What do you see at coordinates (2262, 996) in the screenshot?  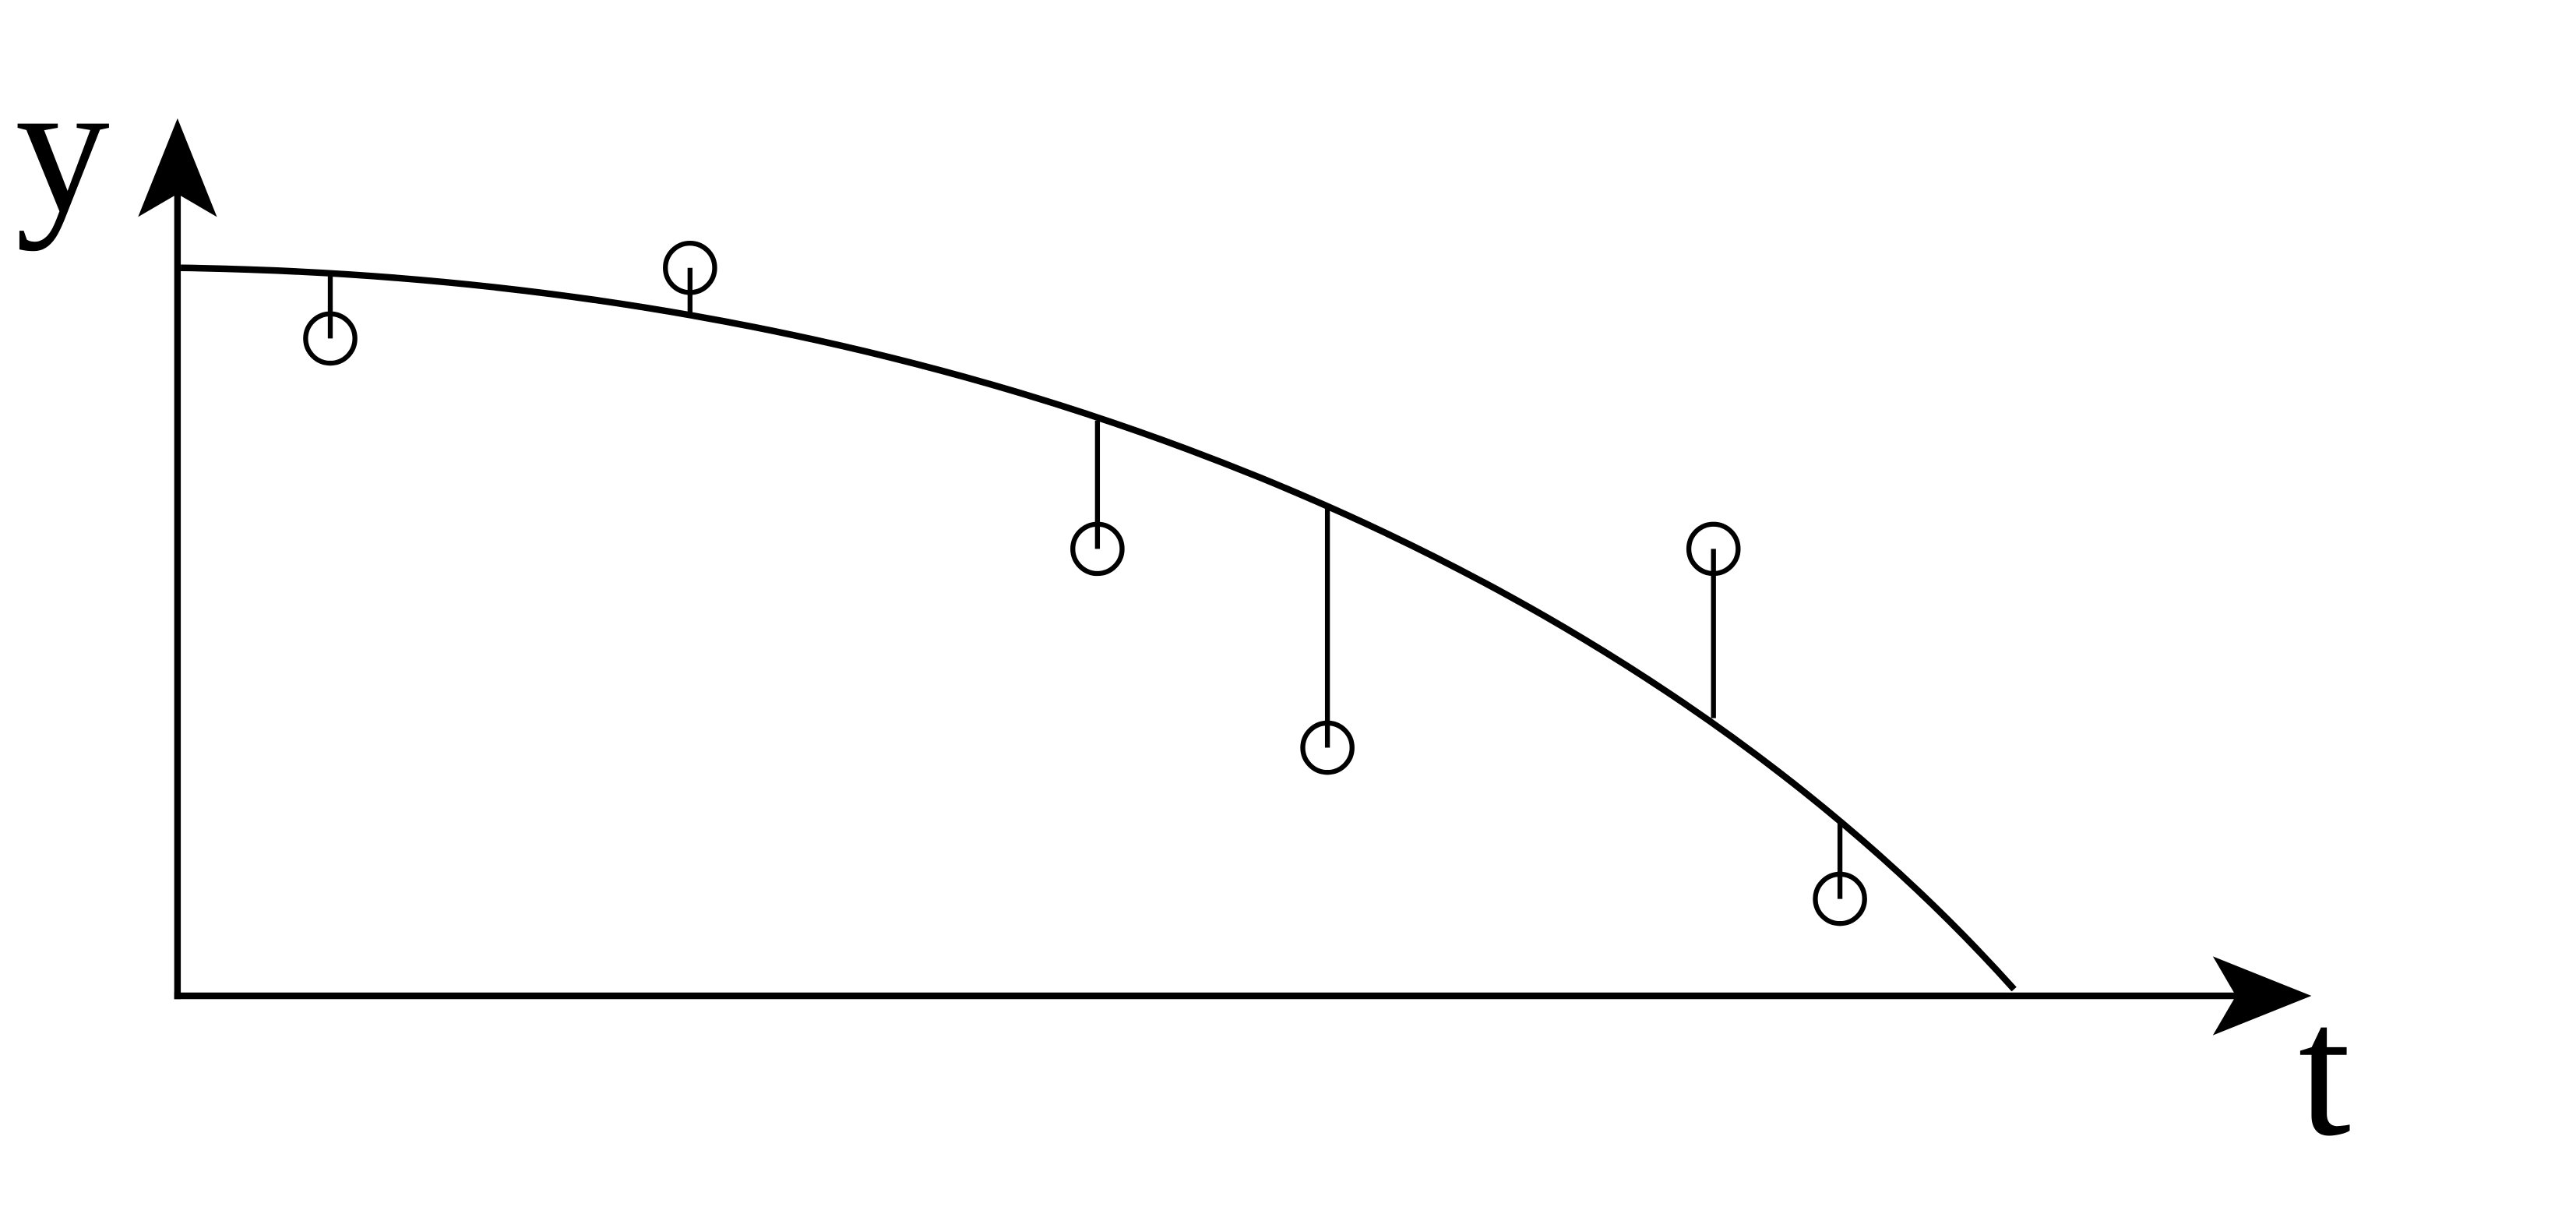 I see `x-arrowhead` at bounding box center [2262, 996].